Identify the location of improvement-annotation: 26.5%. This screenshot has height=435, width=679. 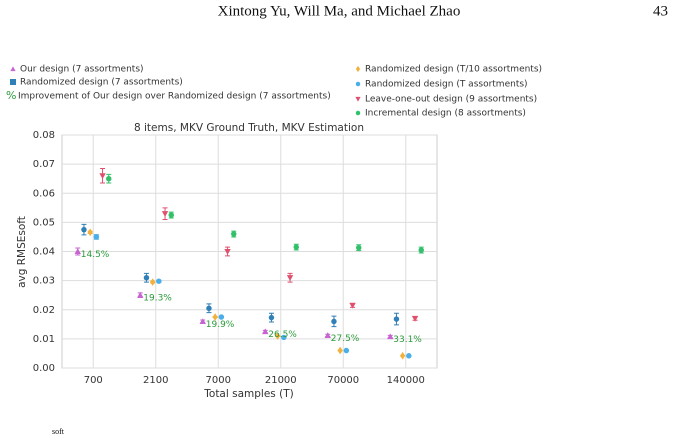
(282, 335).